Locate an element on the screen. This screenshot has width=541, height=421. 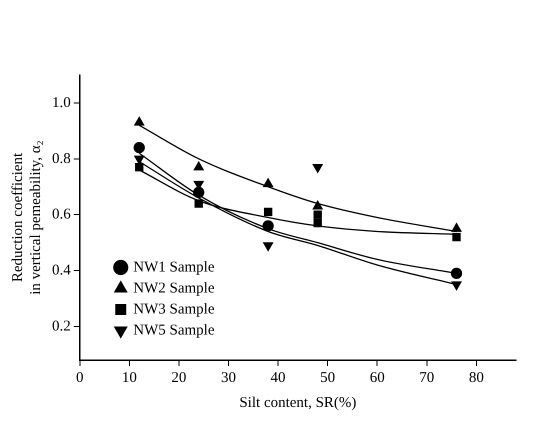
x-tick-label: 80 is located at coordinates (476, 378).